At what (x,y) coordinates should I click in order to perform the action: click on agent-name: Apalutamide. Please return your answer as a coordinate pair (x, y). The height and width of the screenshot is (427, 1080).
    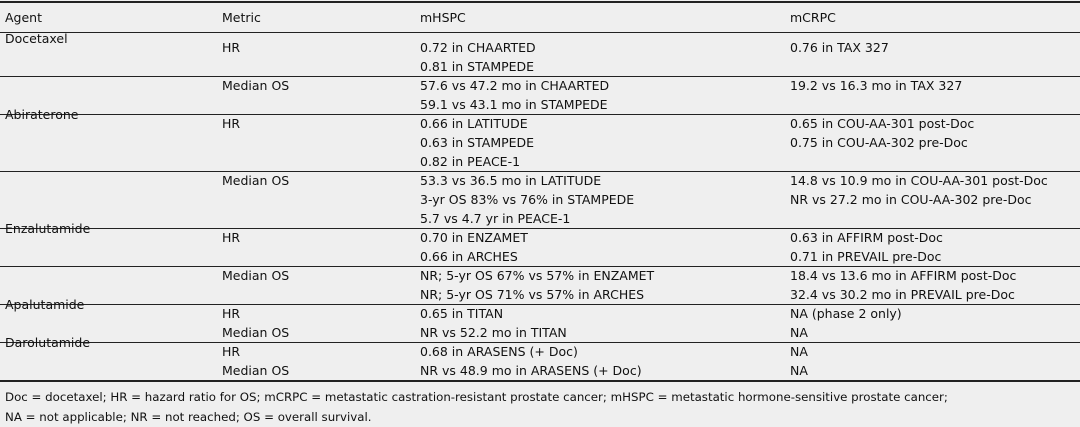
    Looking at the image, I should click on (45, 304).